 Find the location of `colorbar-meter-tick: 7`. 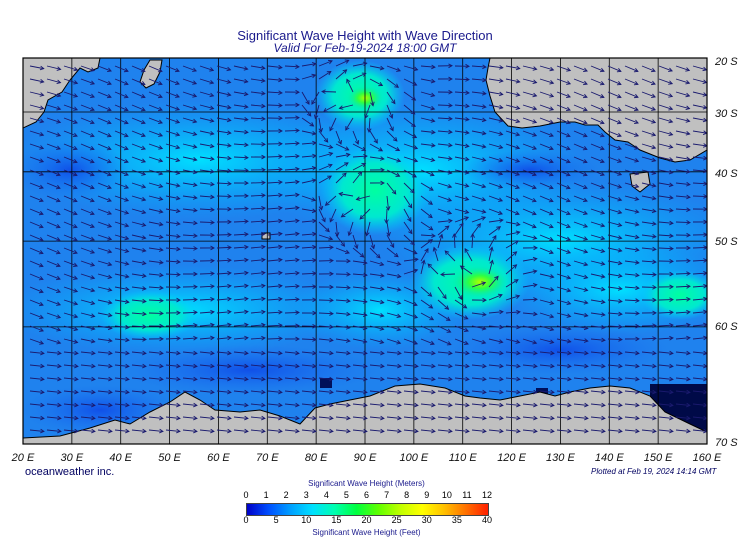

colorbar-meter-tick: 7 is located at coordinates (387, 495).